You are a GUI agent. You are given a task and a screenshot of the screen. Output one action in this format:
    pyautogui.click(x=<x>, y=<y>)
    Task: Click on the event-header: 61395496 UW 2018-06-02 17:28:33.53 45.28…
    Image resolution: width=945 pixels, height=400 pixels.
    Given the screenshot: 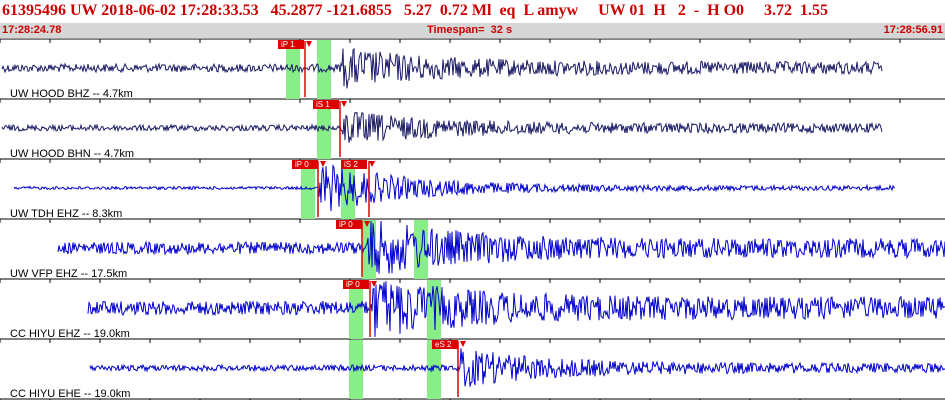 What is the action you would take?
    pyautogui.click(x=472, y=19)
    